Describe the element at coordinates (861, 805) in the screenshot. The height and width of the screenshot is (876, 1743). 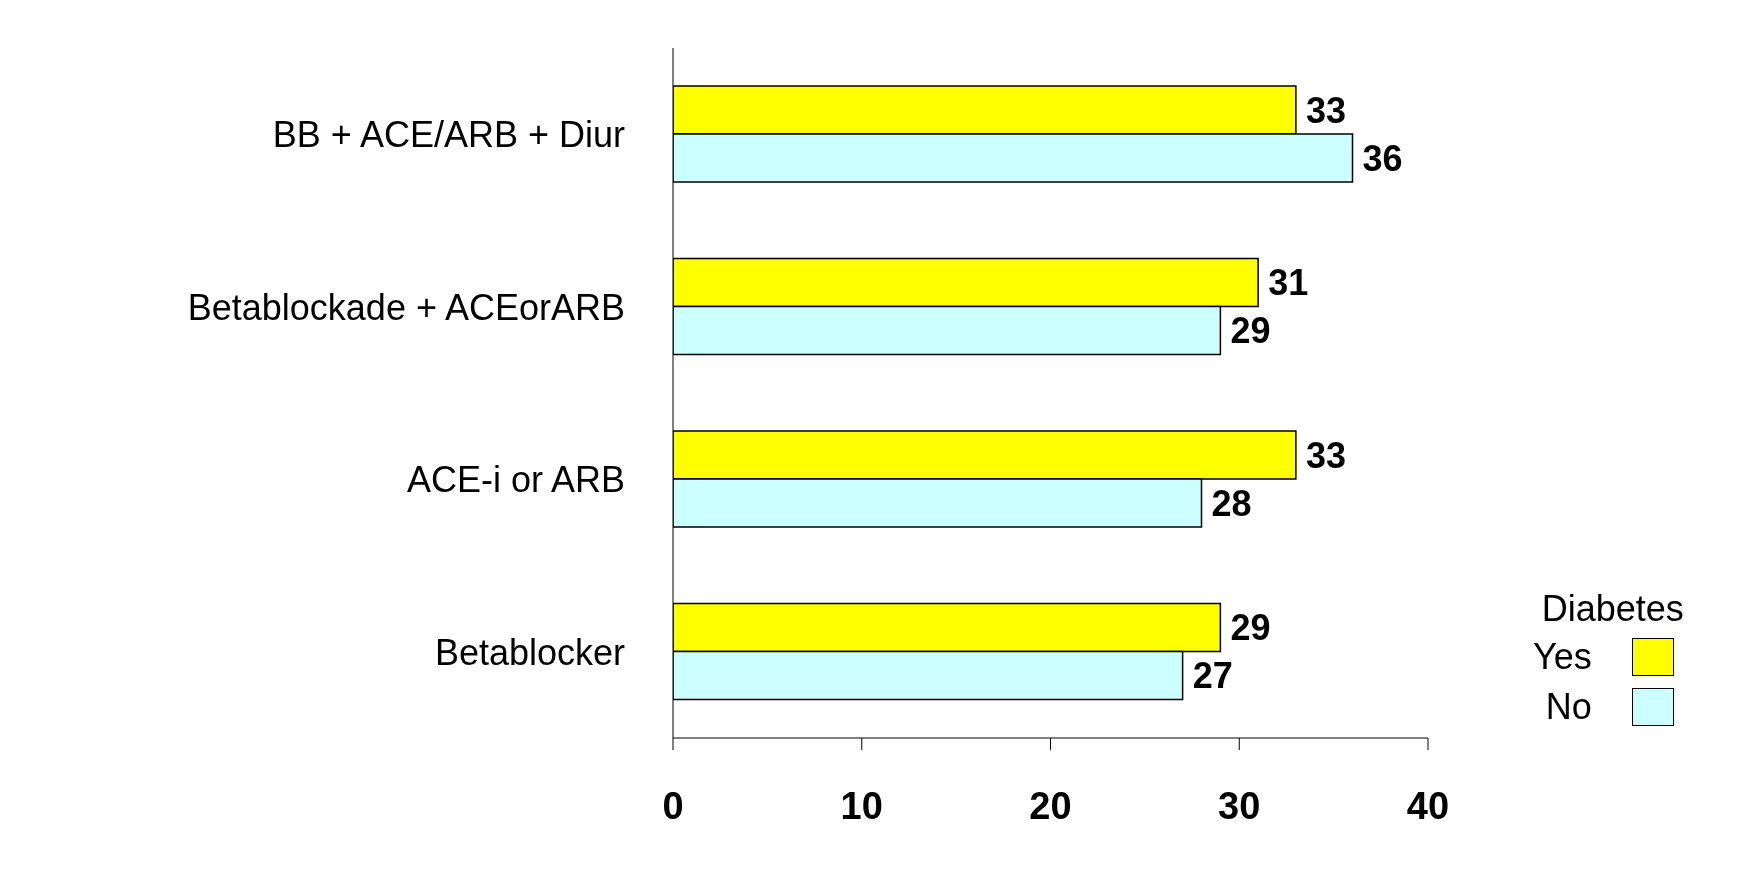
I see `x-tick-label: 10` at that location.